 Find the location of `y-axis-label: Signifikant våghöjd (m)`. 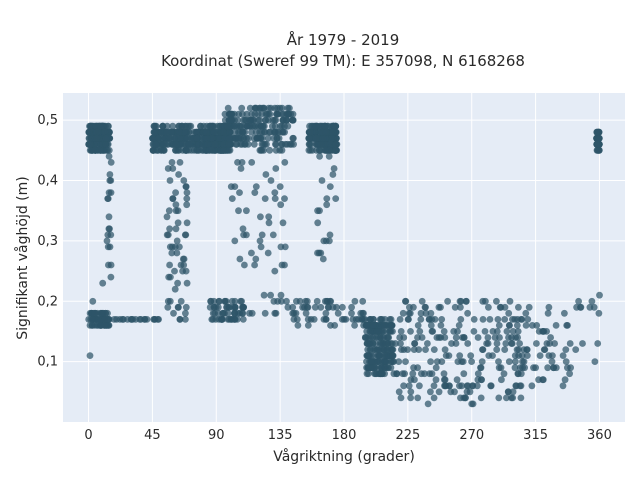

y-axis-label: Signifikant våghöjd (m) is located at coordinates (22, 257).